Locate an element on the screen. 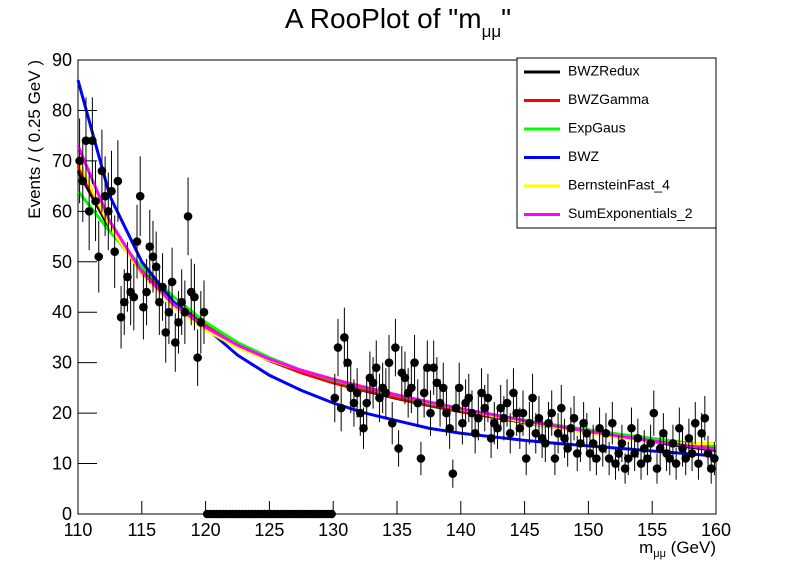  x-tick-label: 140 is located at coordinates (461, 530).